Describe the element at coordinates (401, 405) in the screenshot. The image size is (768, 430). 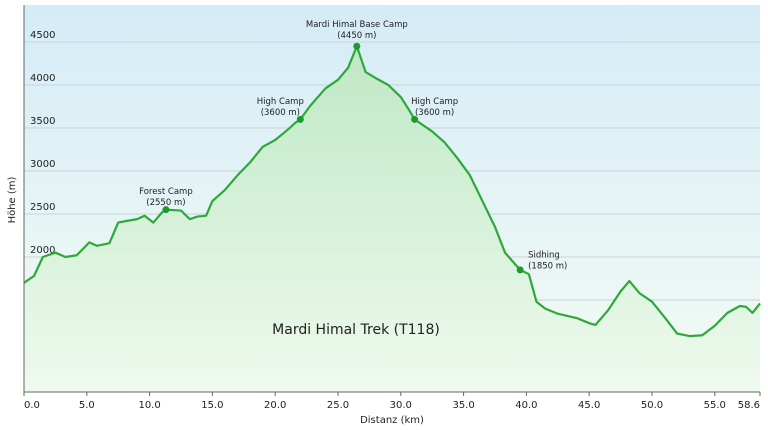
I see `x-tick-label: 30.0` at that location.